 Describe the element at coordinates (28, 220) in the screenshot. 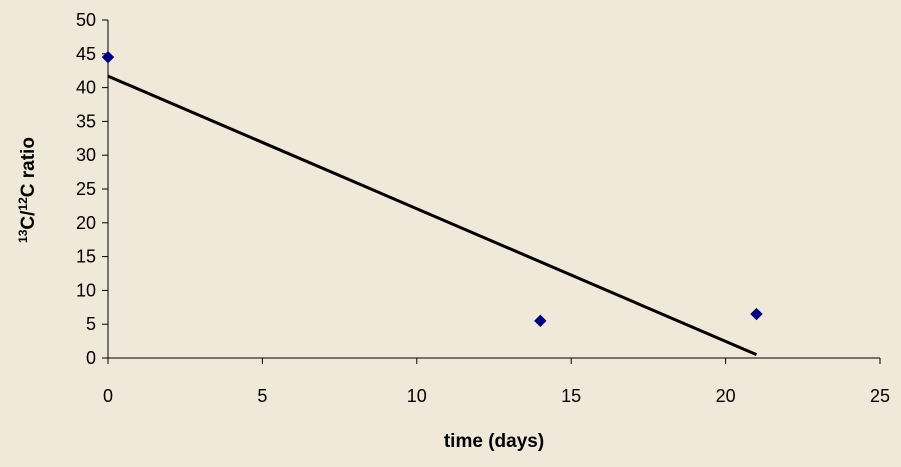

I see `y-axis-title-main1: C/` at that location.